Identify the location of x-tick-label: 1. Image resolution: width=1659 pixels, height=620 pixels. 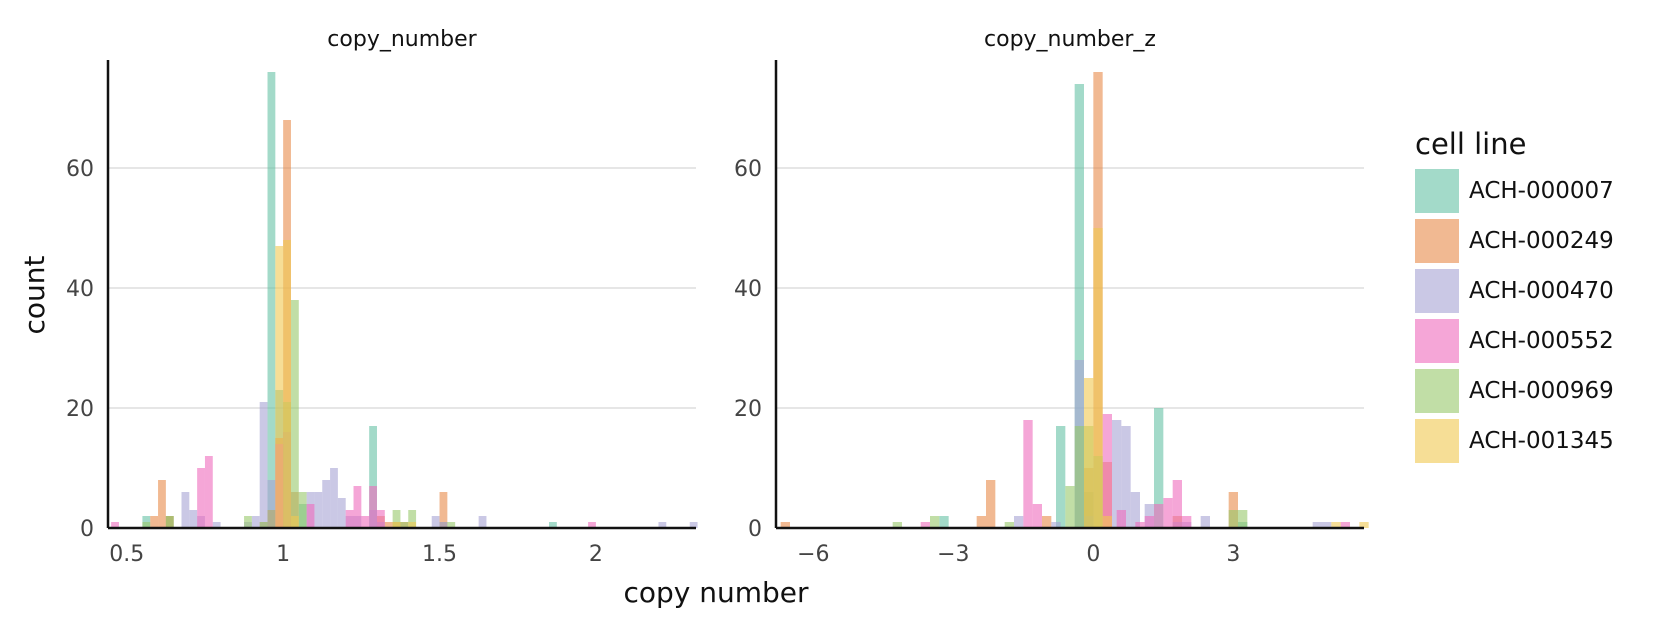
(283, 554).